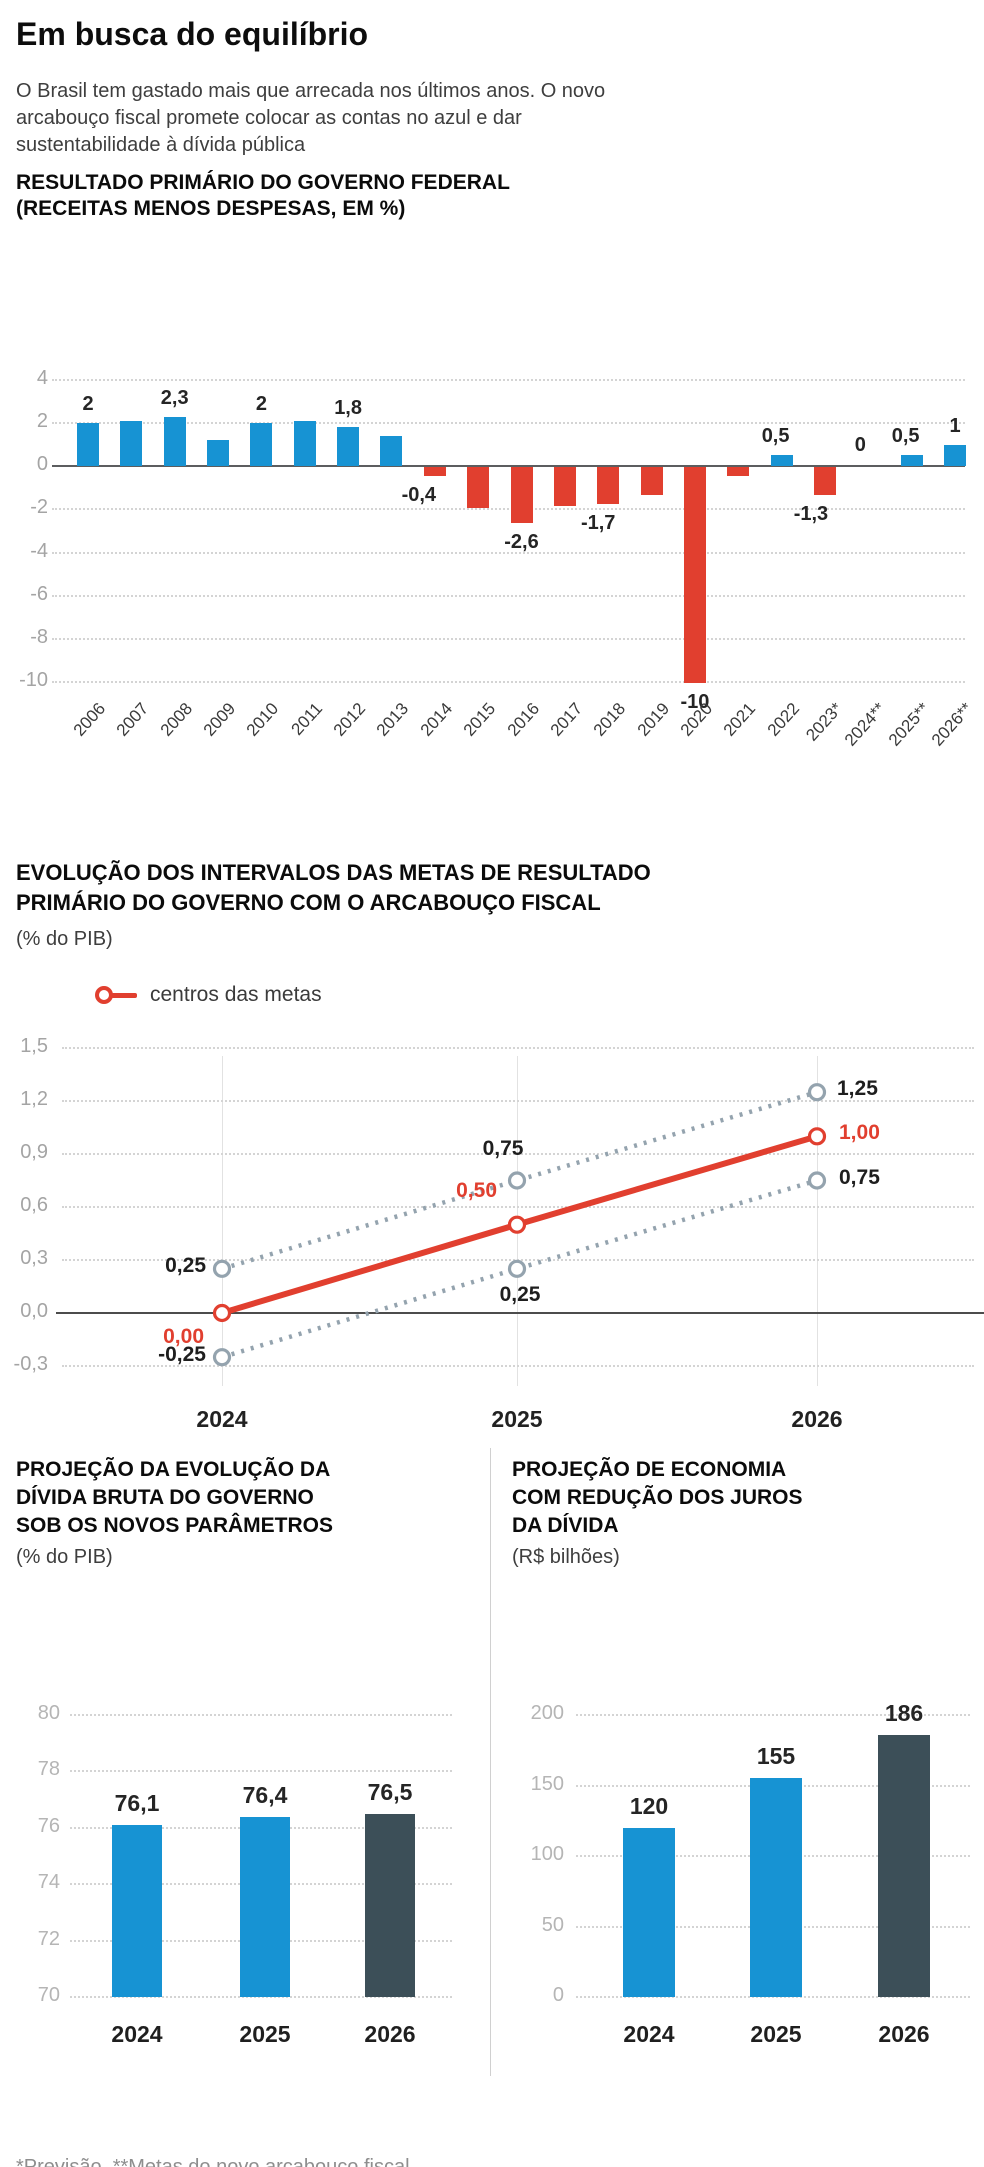  I want to click on bar-value-label: -2,6, so click(521, 542).